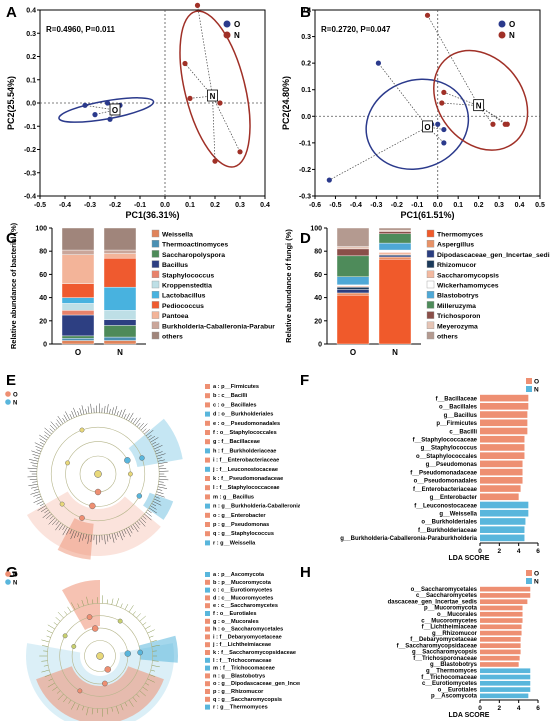 This screenshot has width=550, height=721. I want to click on x-tick-label: 0.1, so click(190, 205).